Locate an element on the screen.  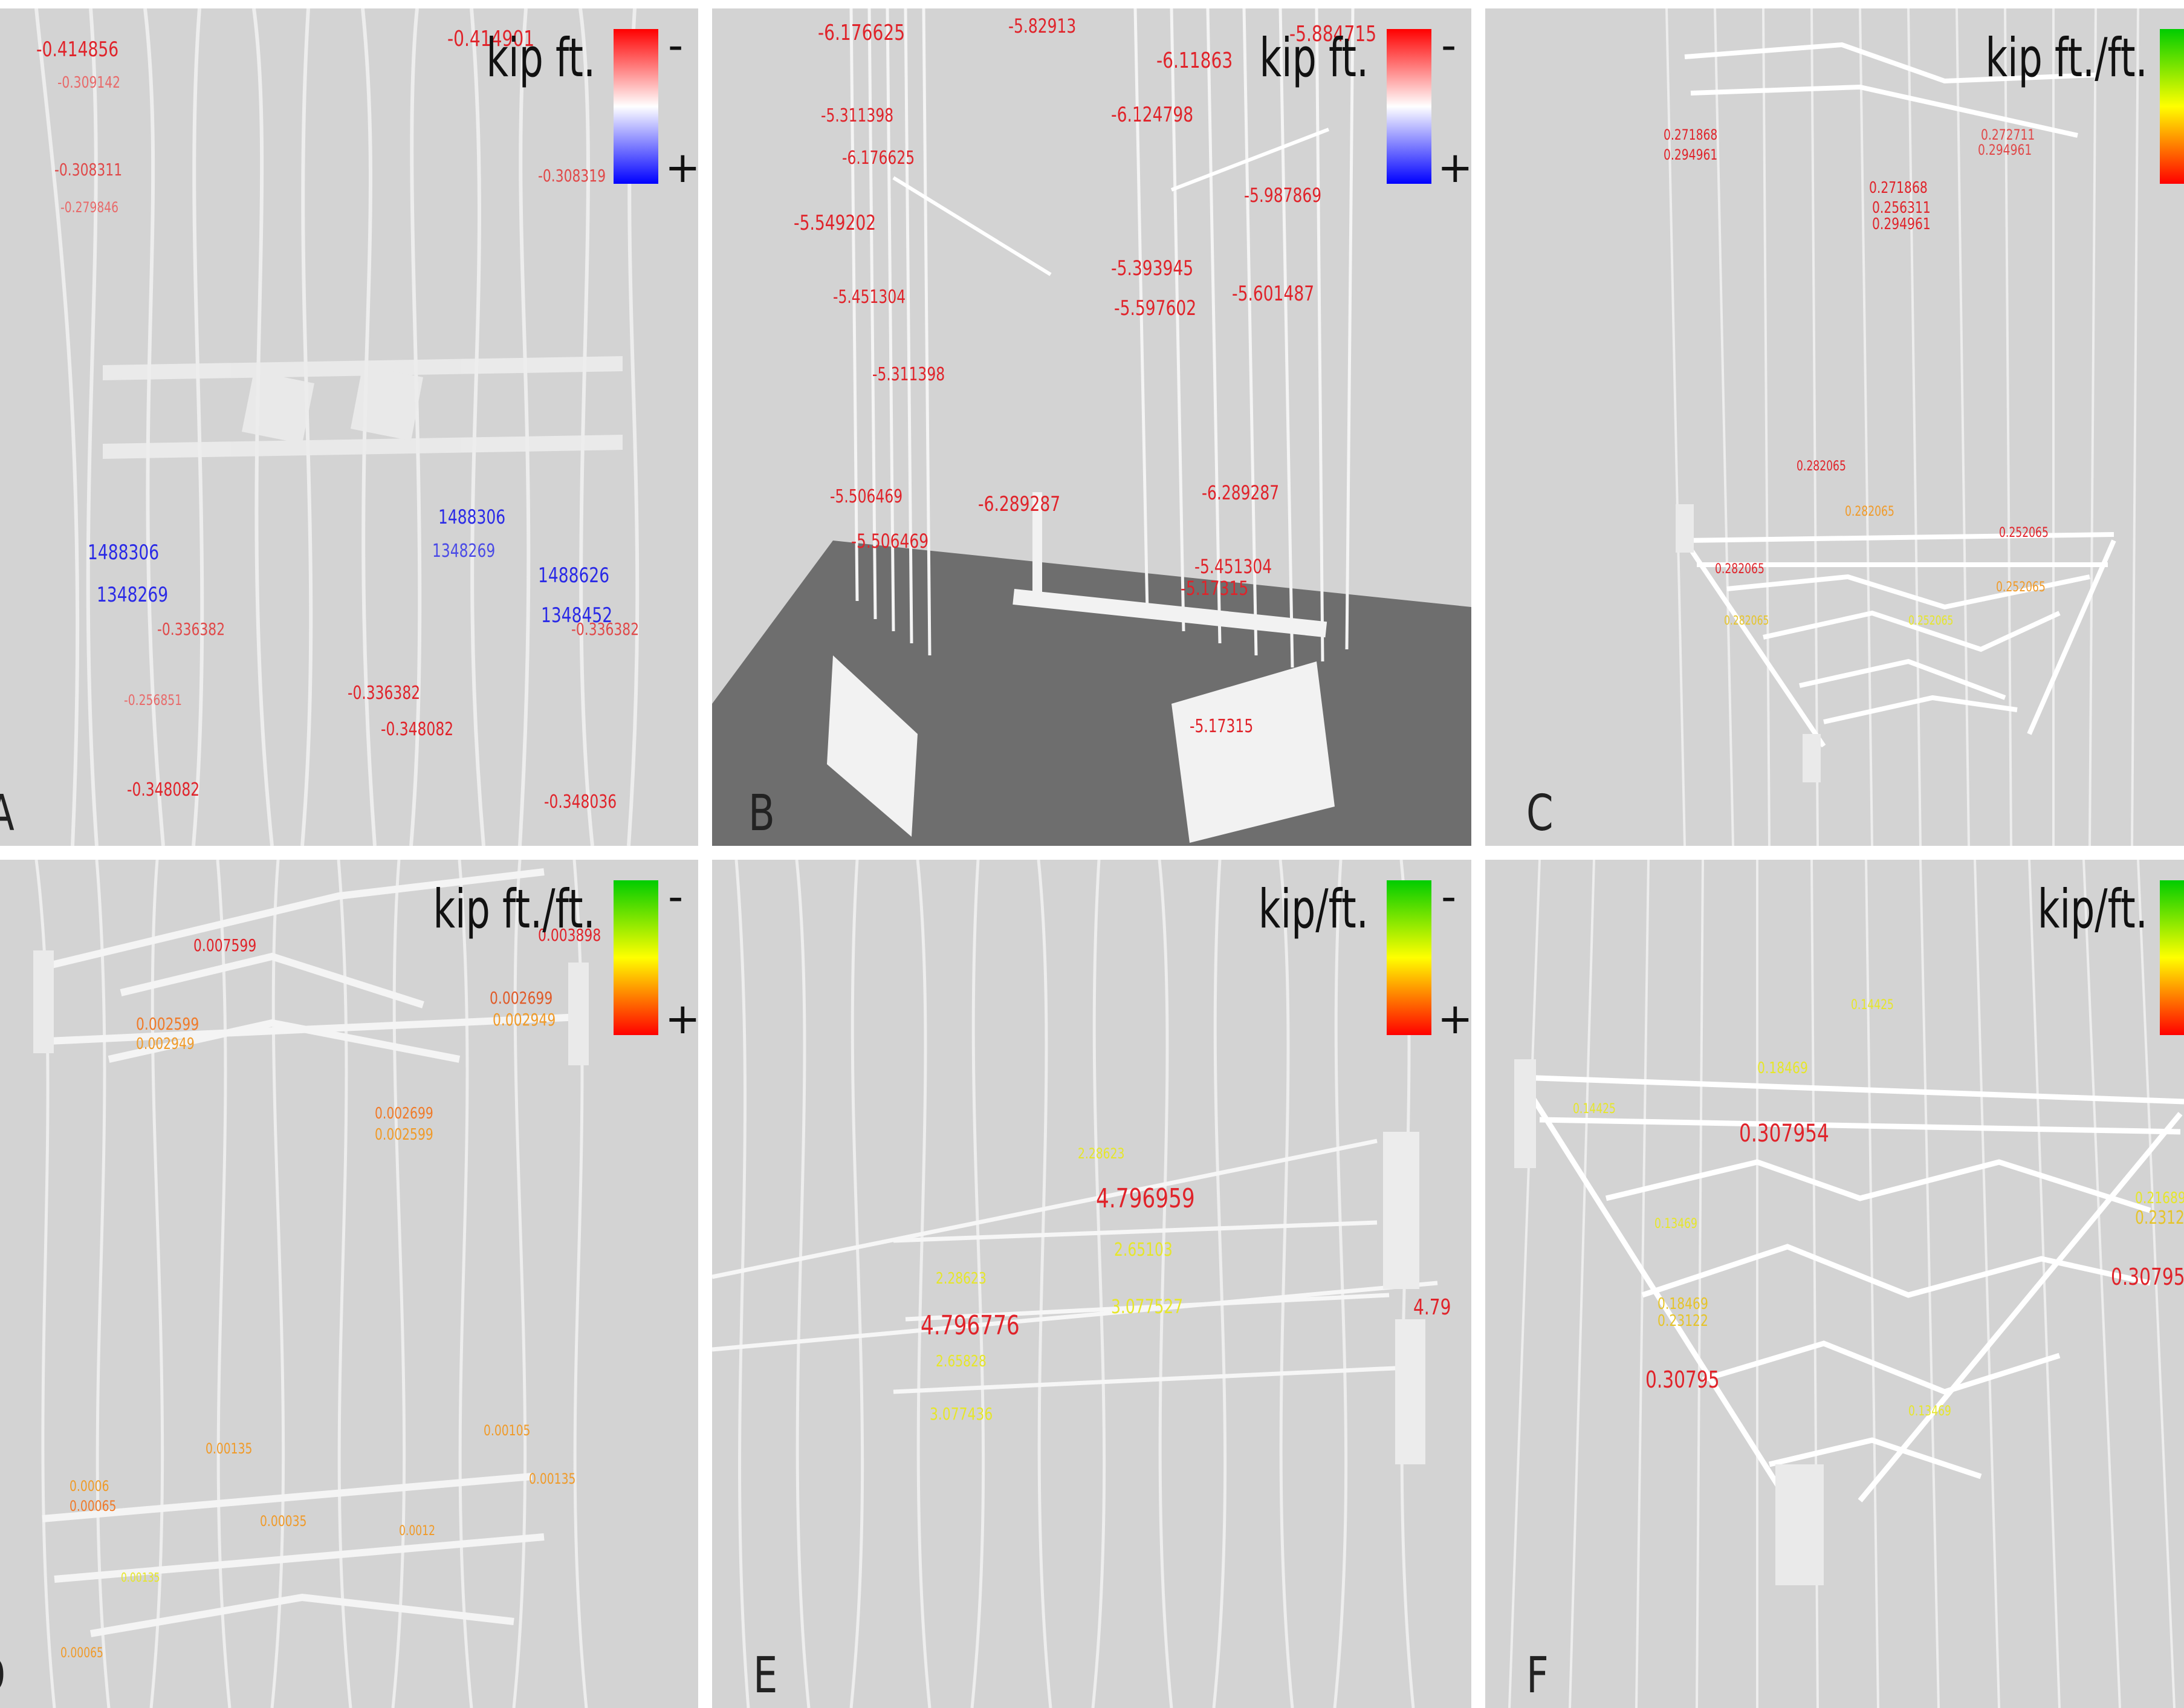
panel-letter: E is located at coordinates (765, 1675).